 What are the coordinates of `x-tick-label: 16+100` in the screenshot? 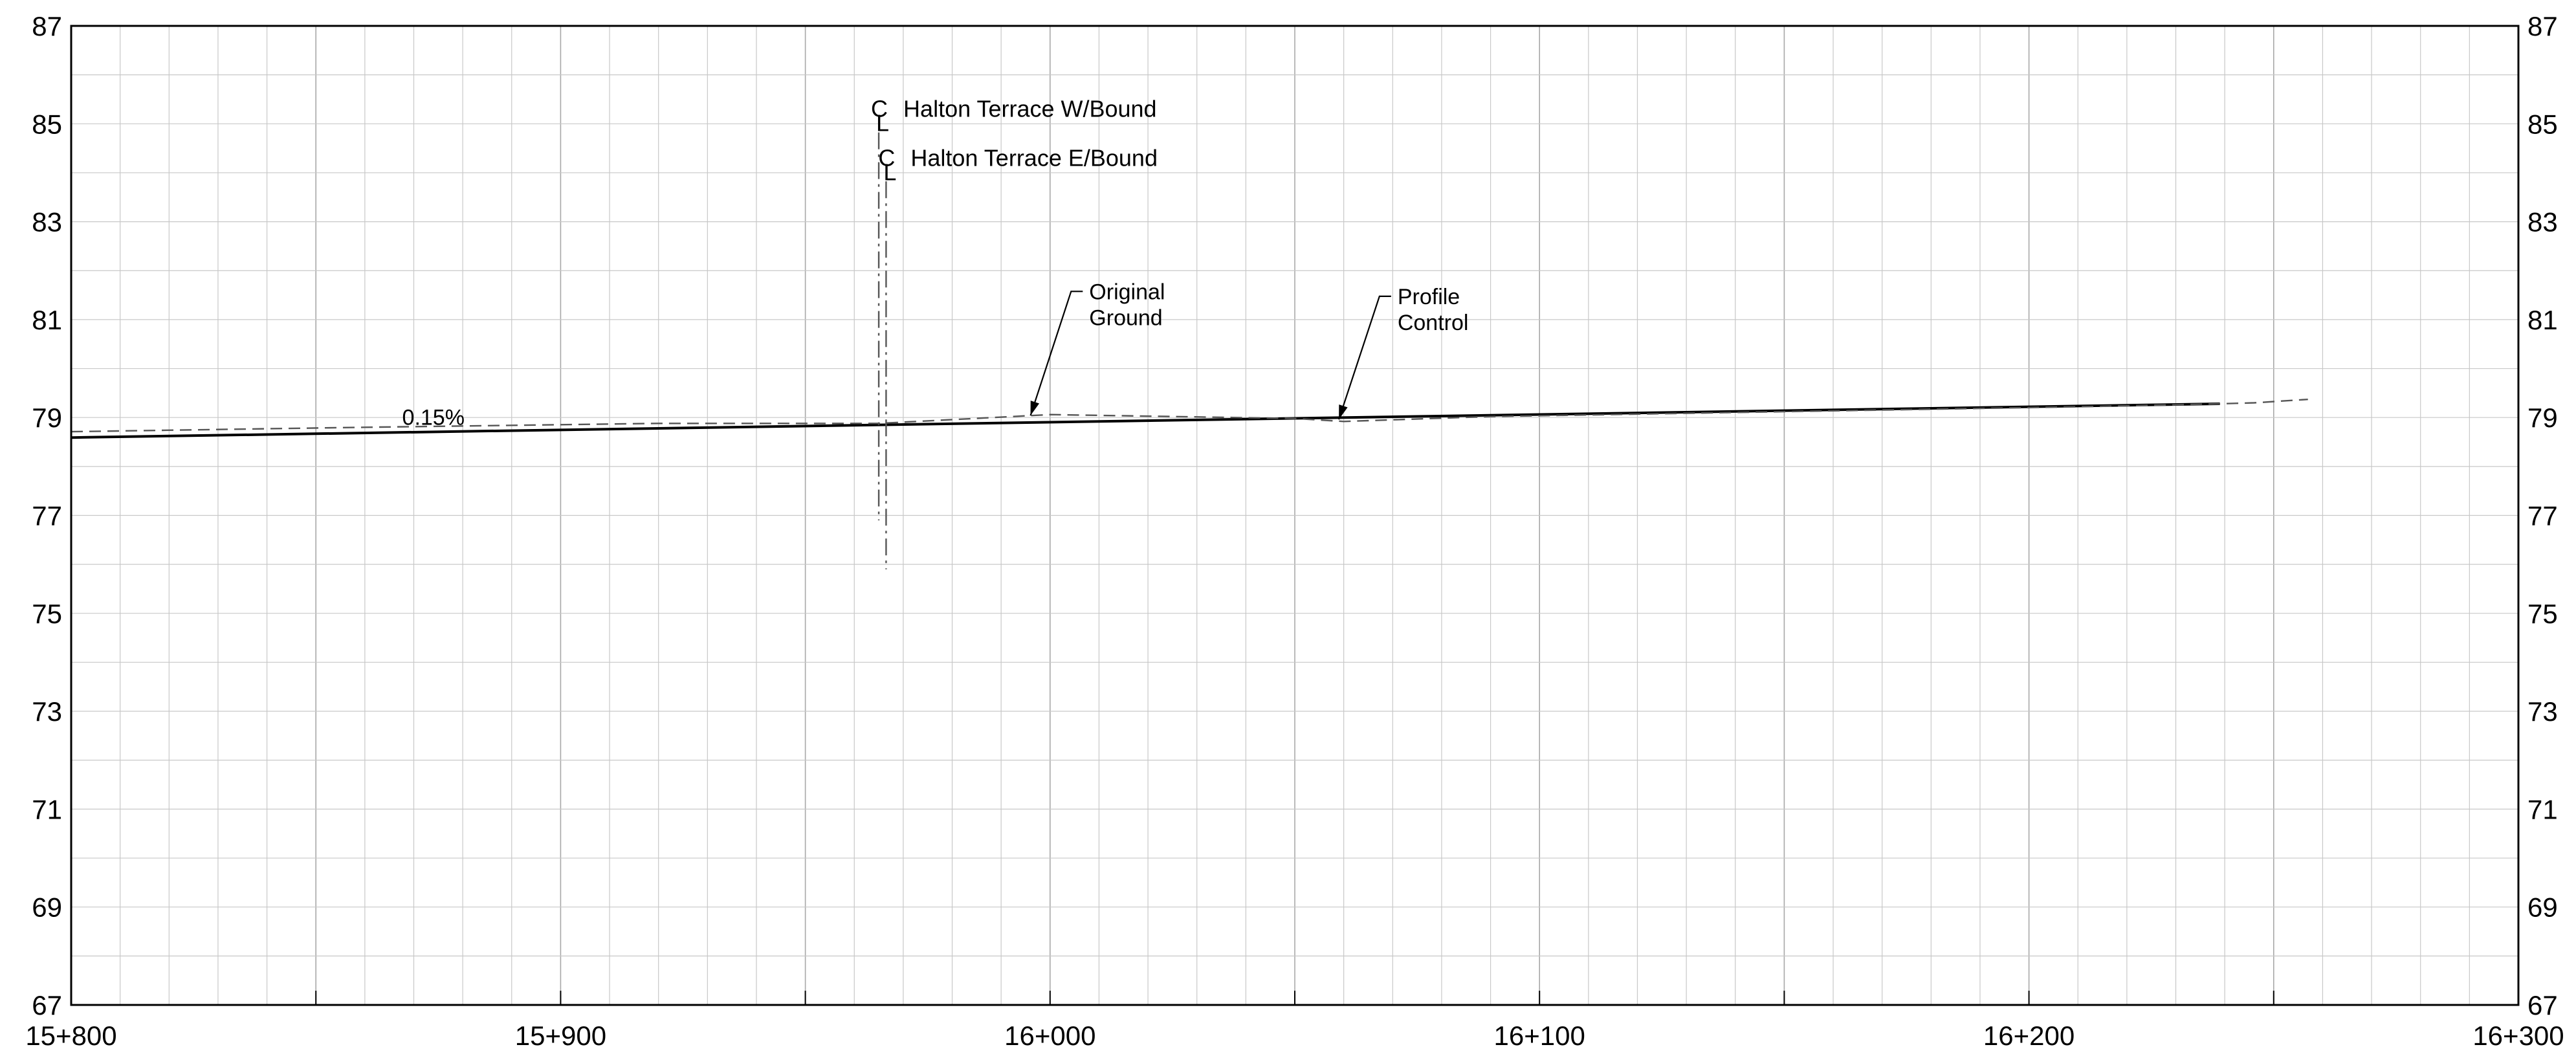 It's located at (1539, 1035).